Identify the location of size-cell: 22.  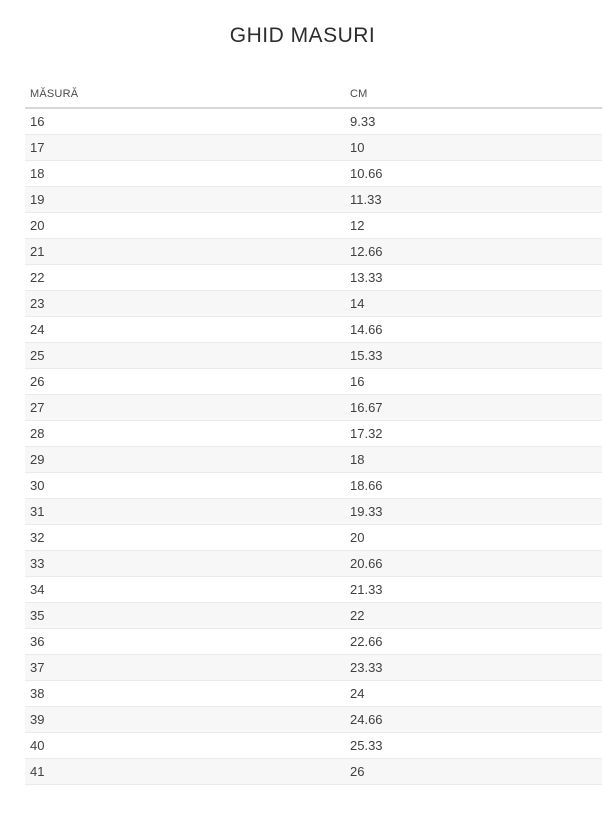
(185, 277).